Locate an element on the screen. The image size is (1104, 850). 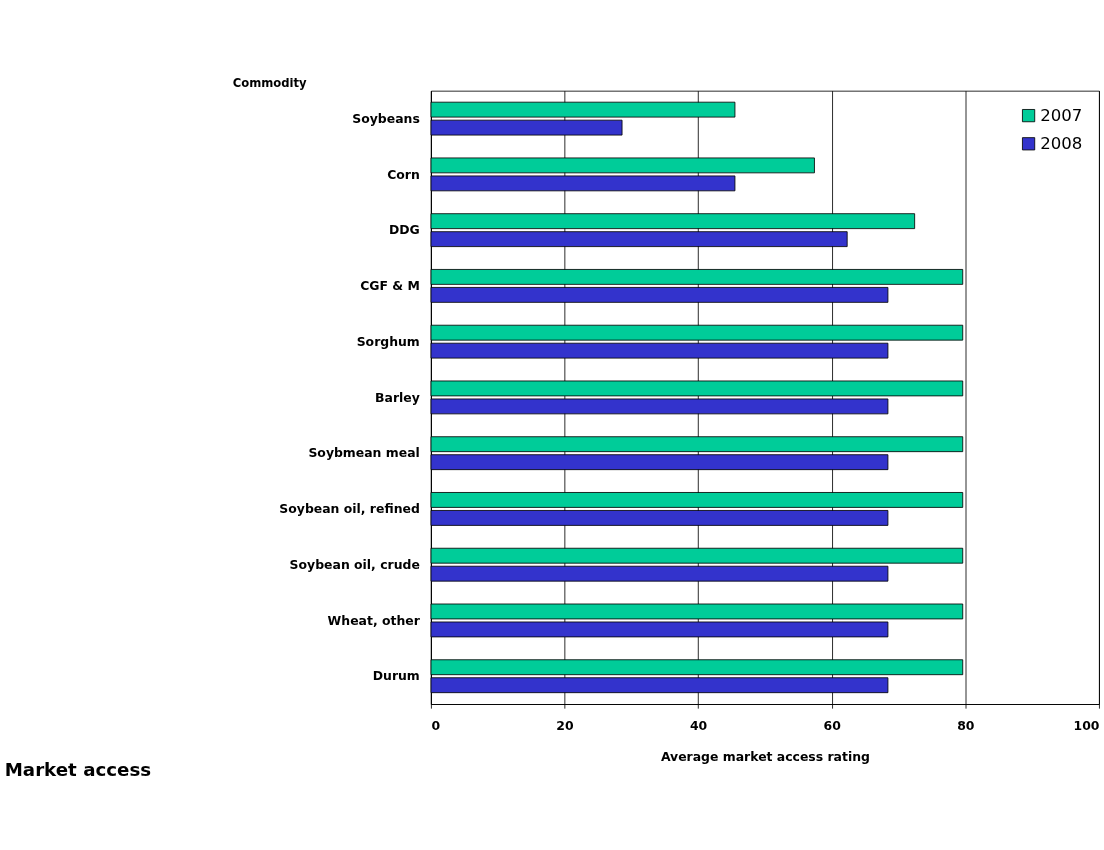
y-tick-label: Soybean oil, crude is located at coordinates (354, 564).